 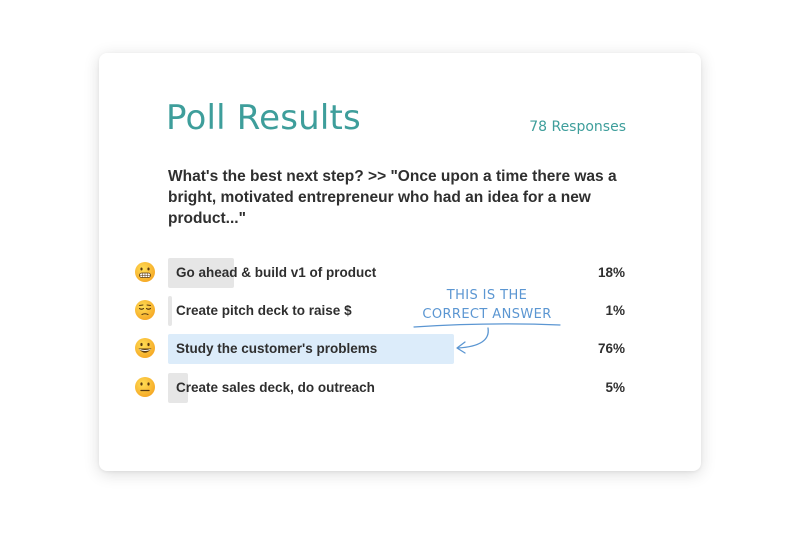 I want to click on grinning-face-icon, so click(x=145, y=348).